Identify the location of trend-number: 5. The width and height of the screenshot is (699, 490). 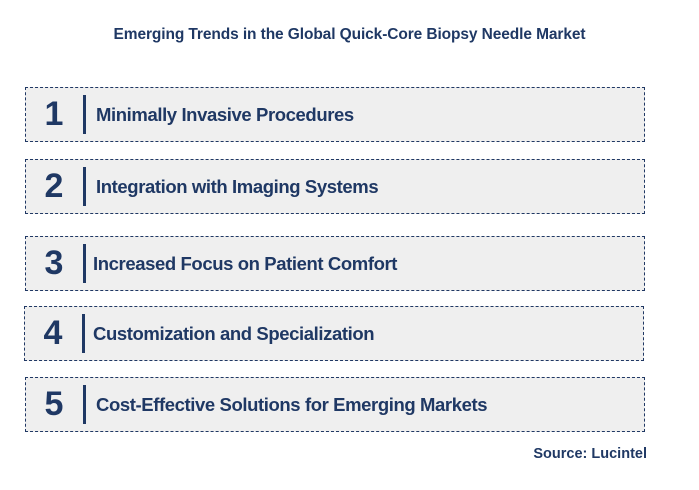
(54, 404).